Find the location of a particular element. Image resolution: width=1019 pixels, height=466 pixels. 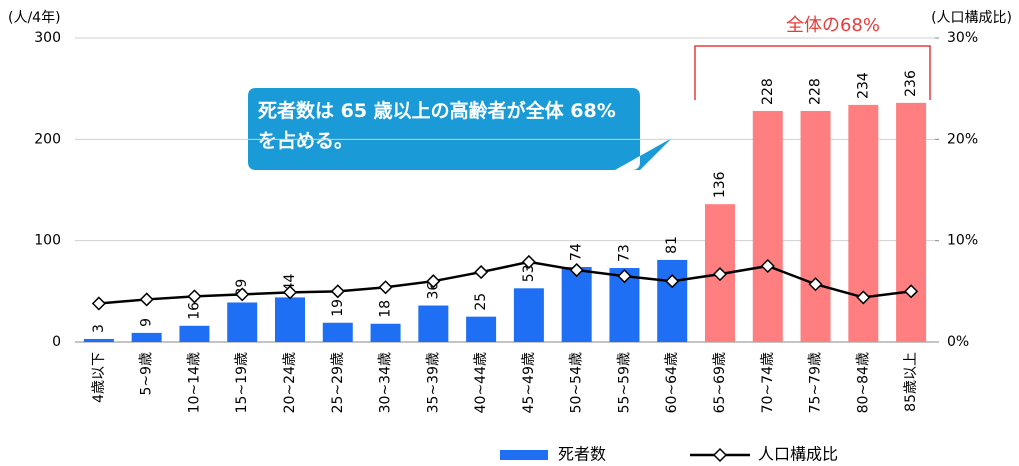

callout-text-box: 死者数は 65 歳以上の高齢者が全体 68%を占める。 is located at coordinates (437, 126).